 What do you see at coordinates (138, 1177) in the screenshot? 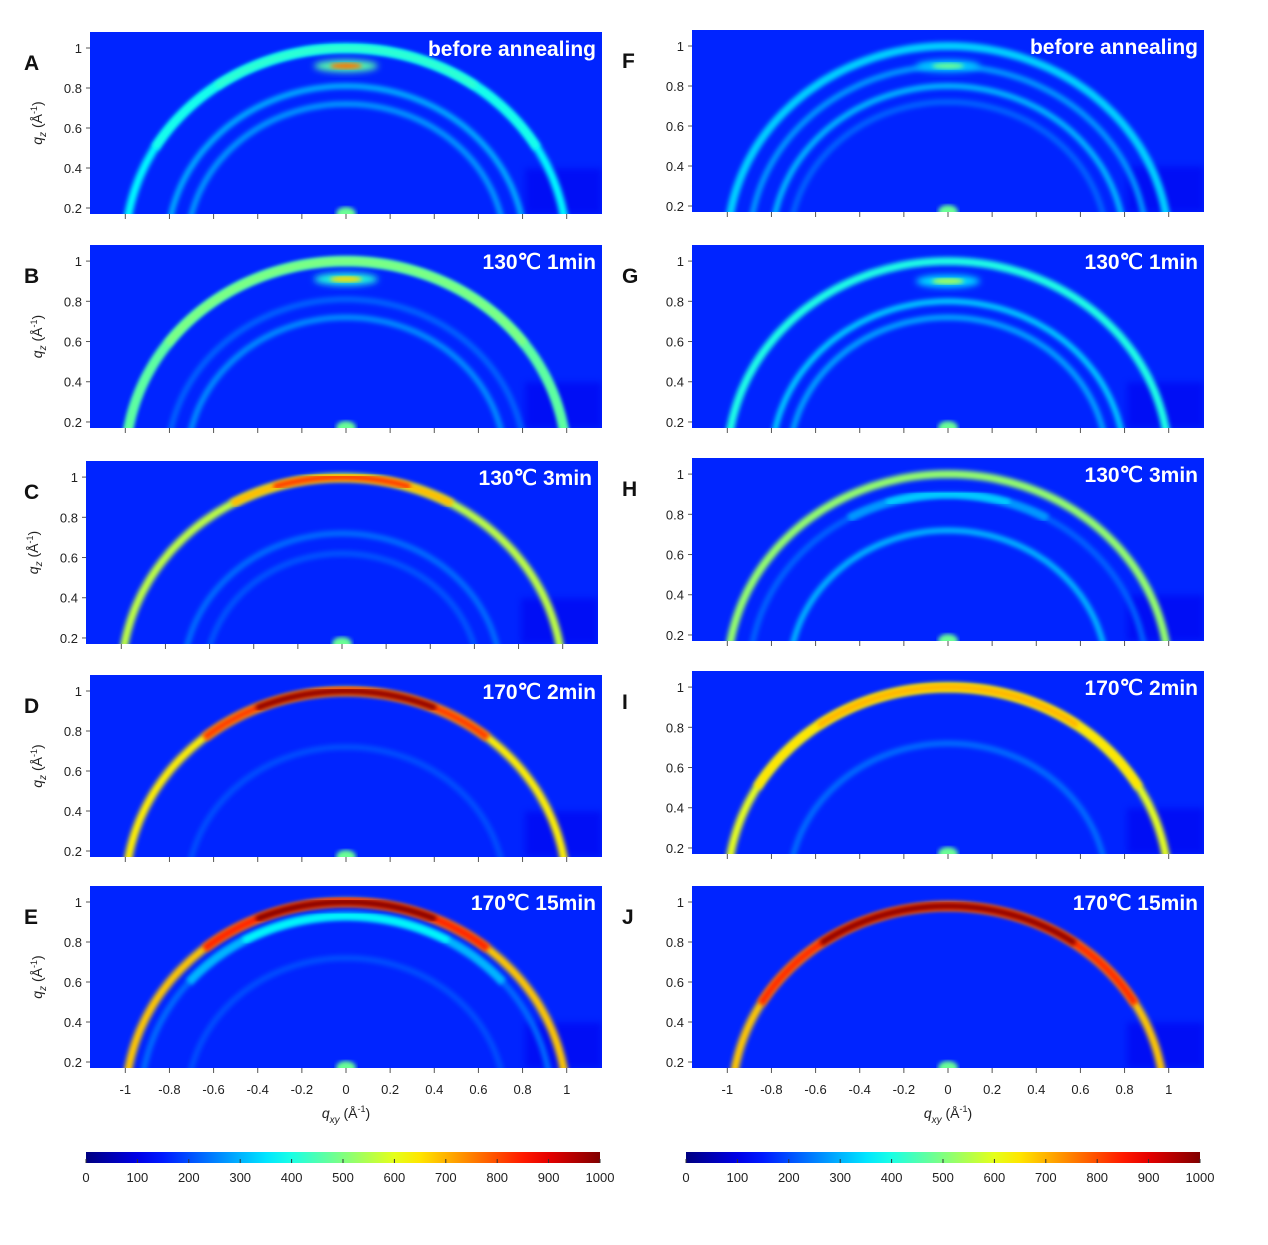
I see `colorbar-tick-label: 100` at bounding box center [138, 1177].